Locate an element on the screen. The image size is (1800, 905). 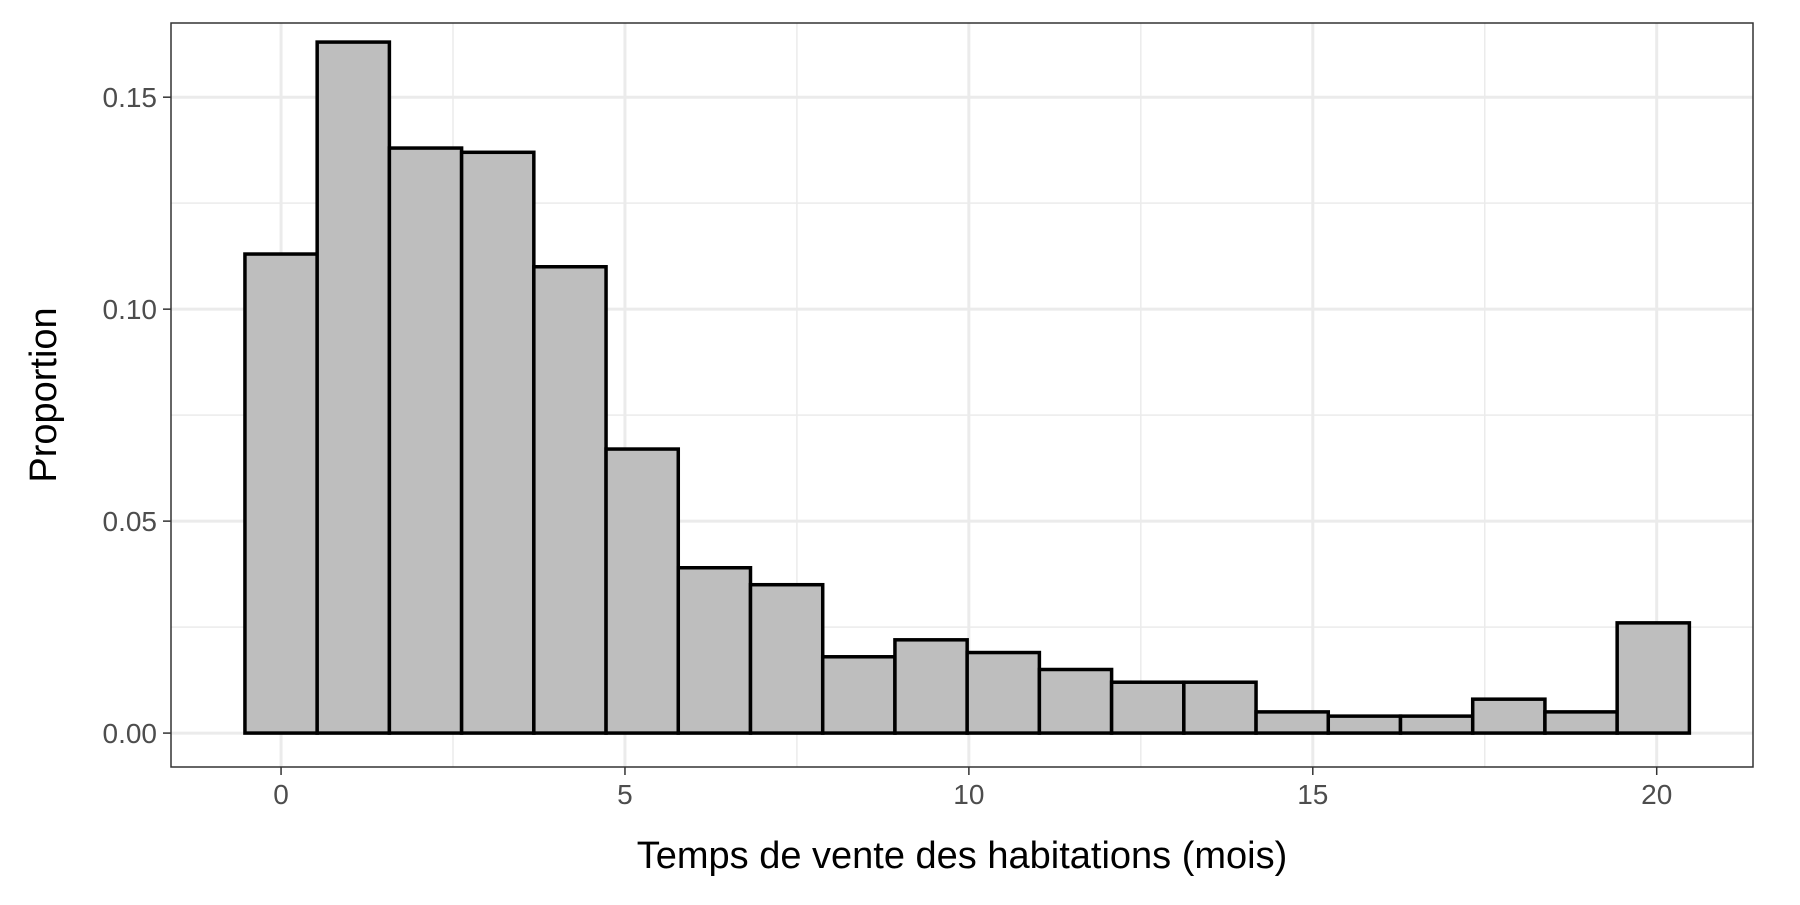
y-tick-label: 0.15 is located at coordinates (130, 97).